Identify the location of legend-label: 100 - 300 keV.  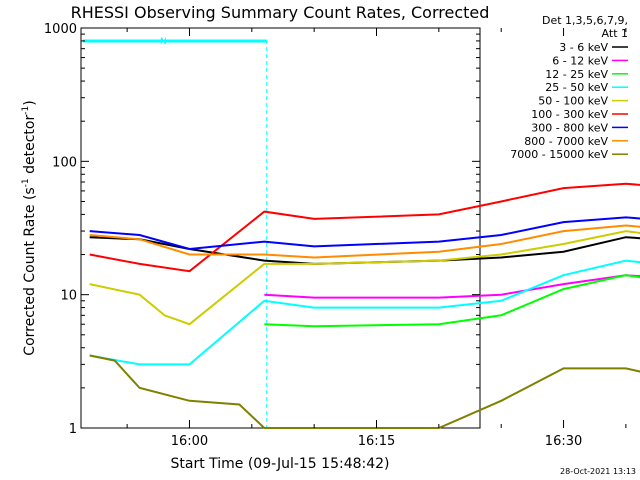
(569, 114).